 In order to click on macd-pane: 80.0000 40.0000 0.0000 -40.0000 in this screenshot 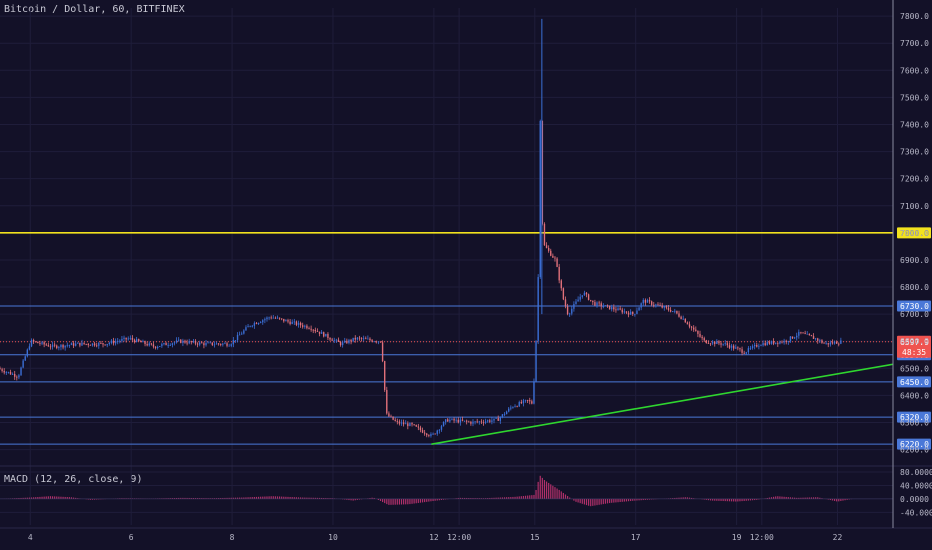, I will do `click(466, 492)`.